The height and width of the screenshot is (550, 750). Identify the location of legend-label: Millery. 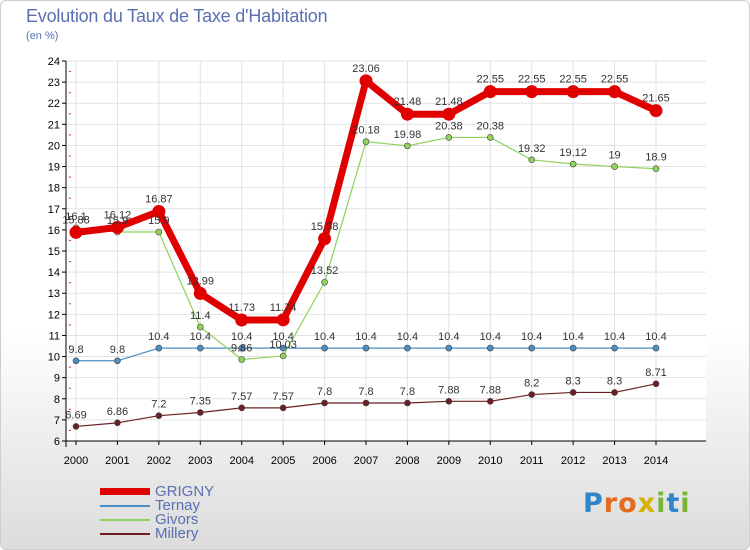
(177, 533).